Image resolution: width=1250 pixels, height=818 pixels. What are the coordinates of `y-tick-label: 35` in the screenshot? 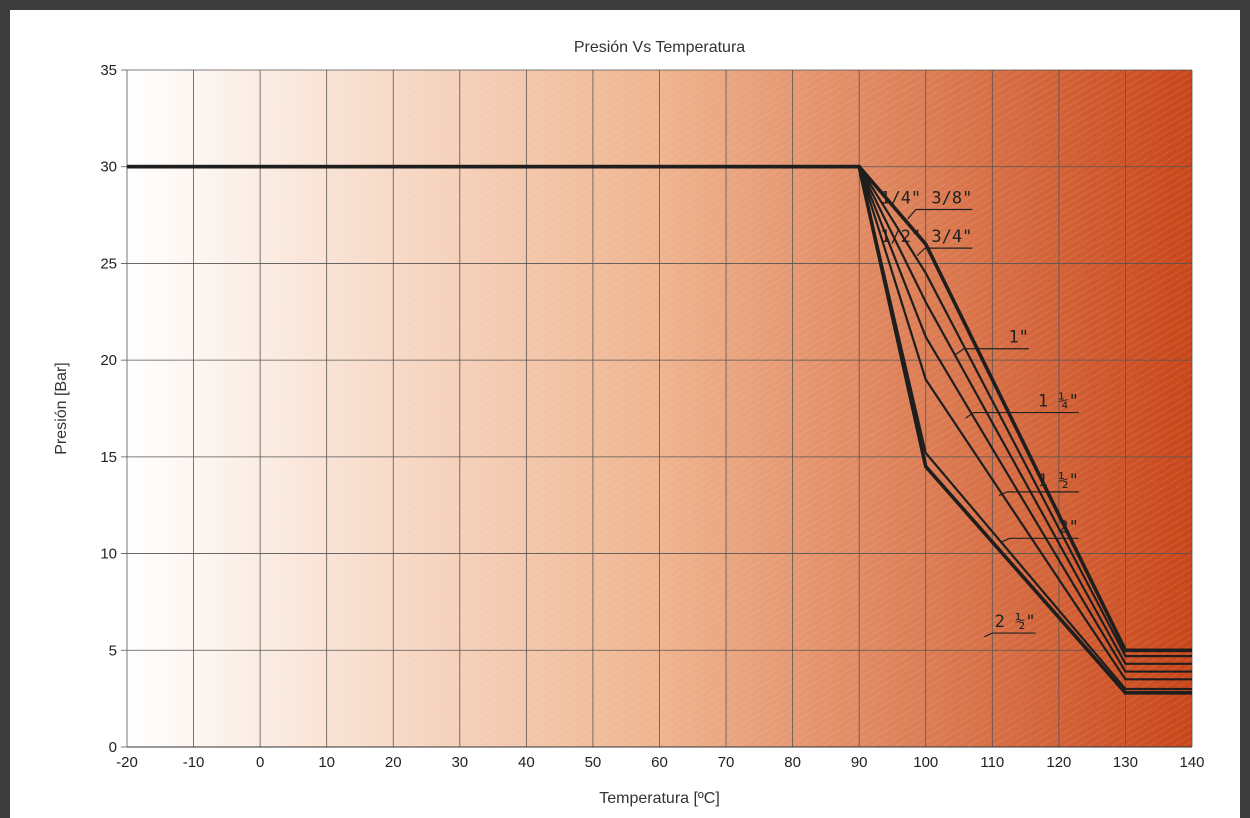 It's located at (108, 70).